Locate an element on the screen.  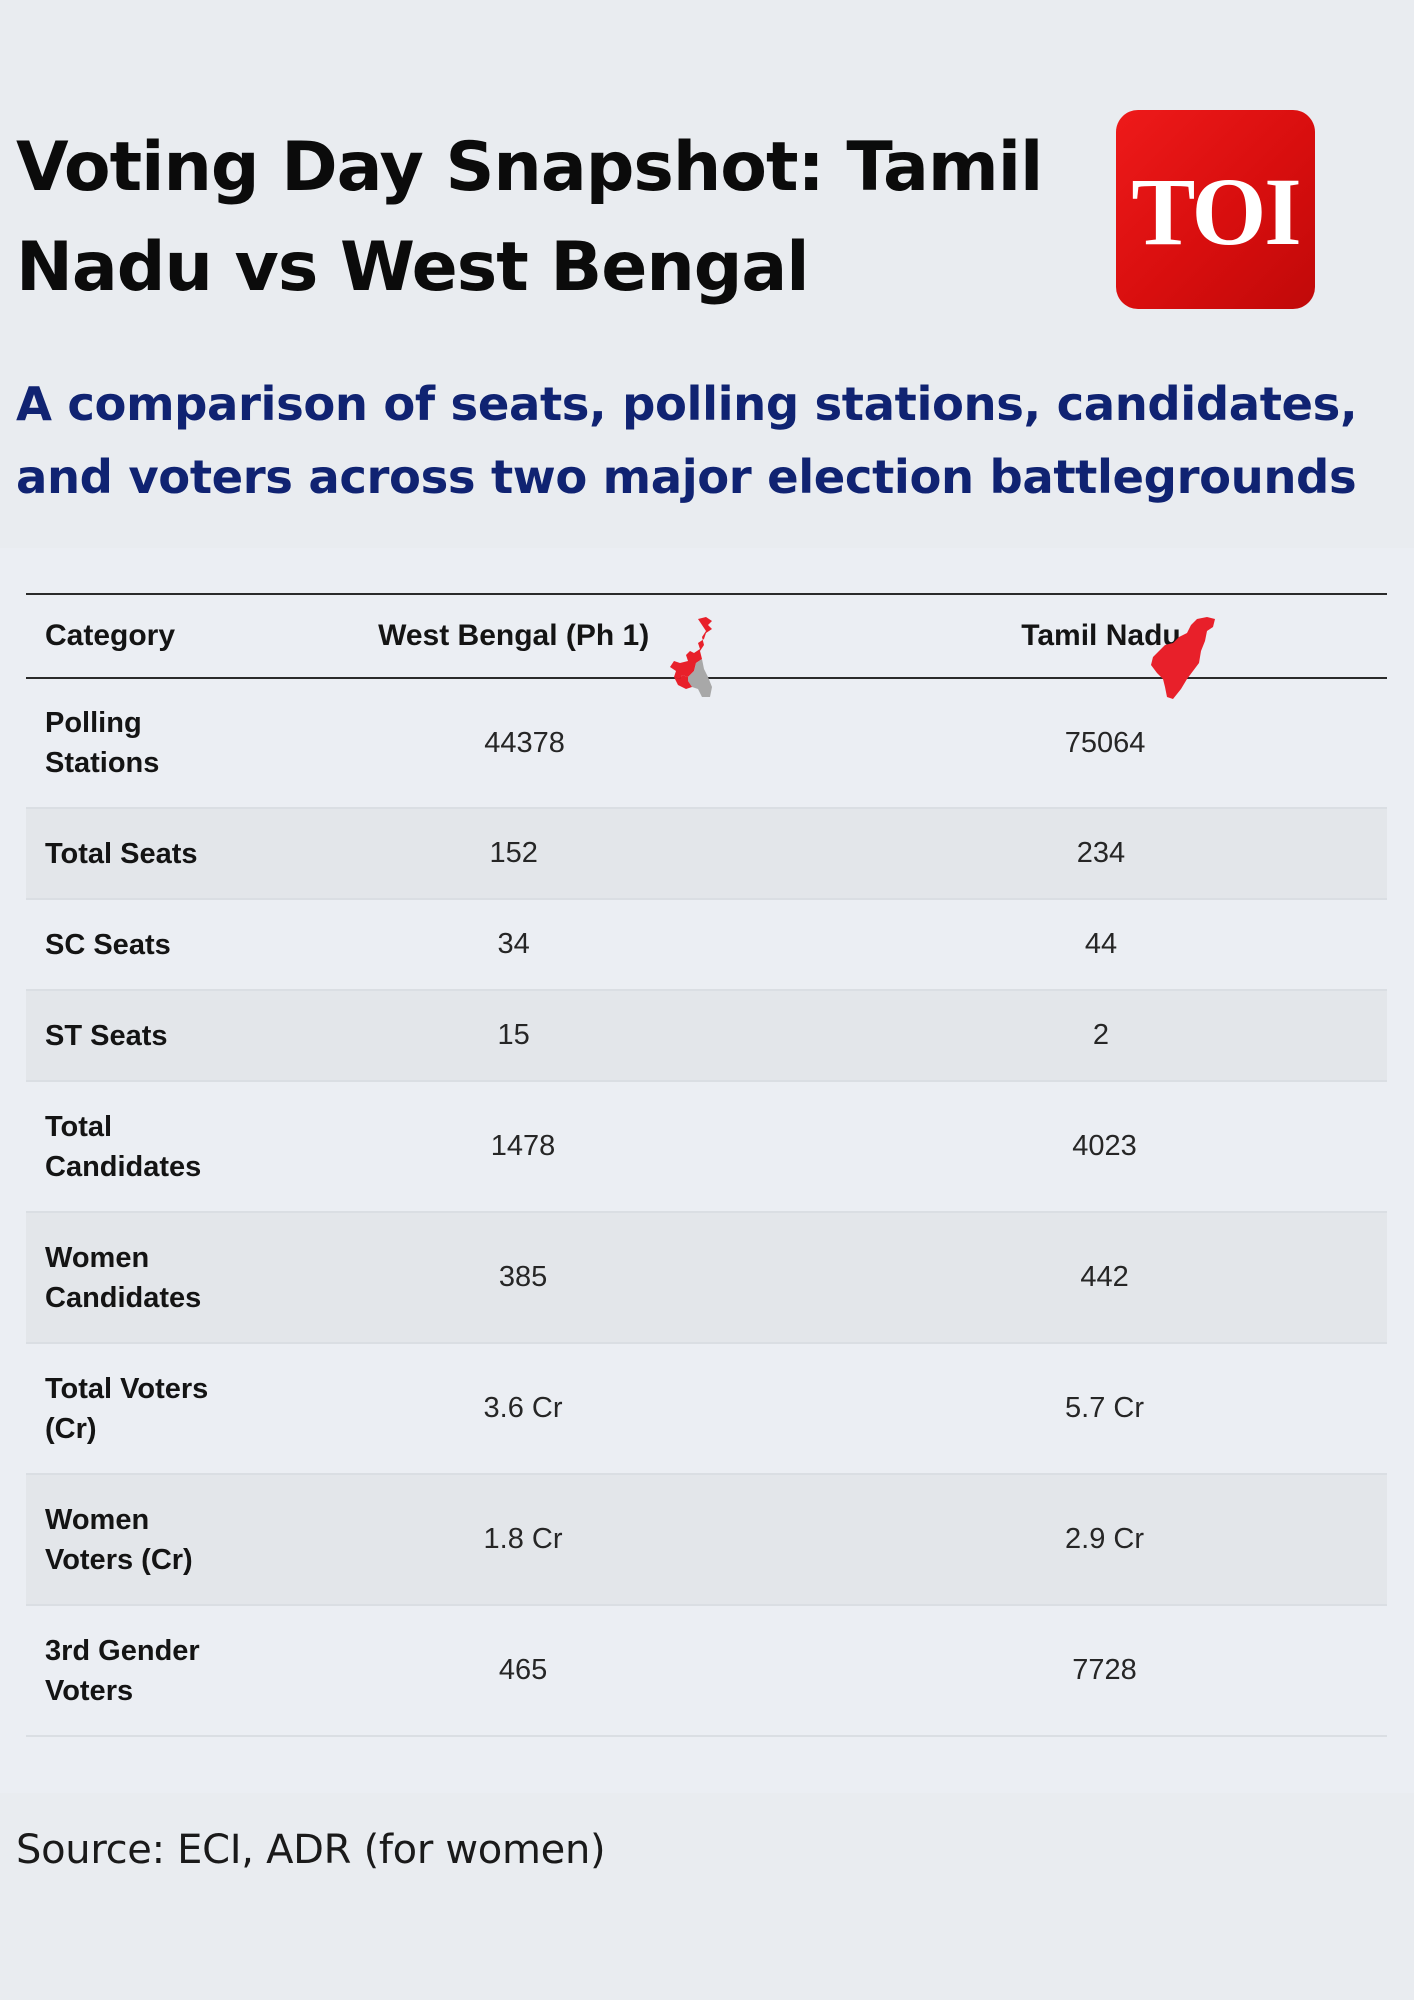
row-west-bengal-value: 385 is located at coordinates (523, 1277).